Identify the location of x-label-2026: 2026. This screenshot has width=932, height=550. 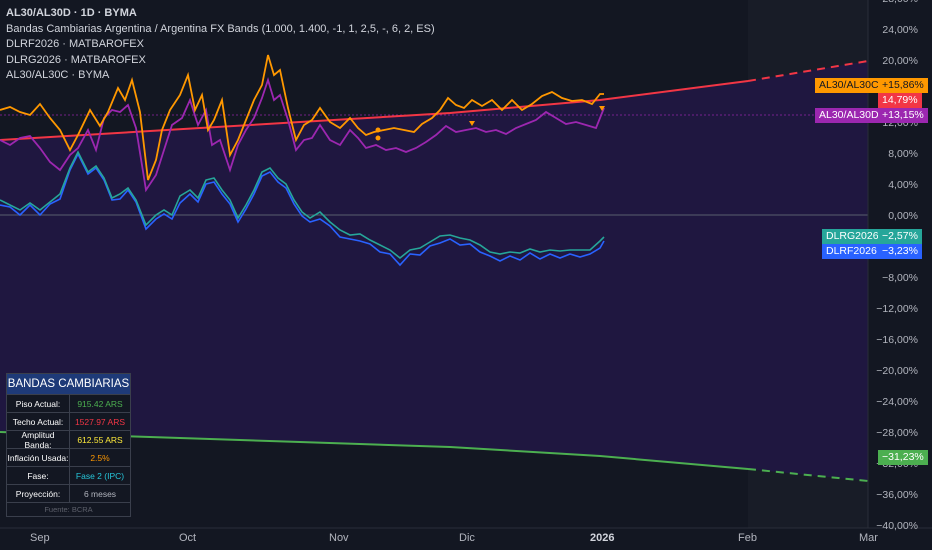
(602, 538).